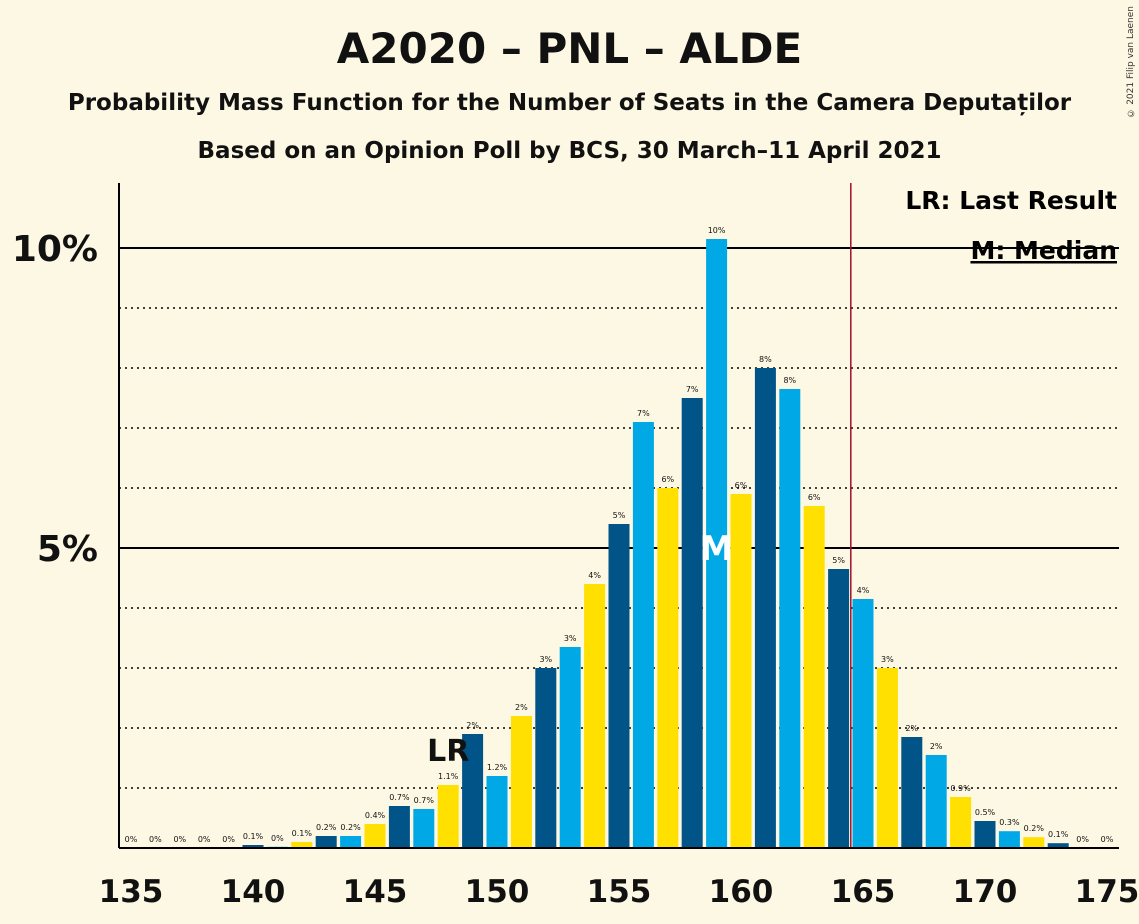 This screenshot has width=1139, height=924. I want to click on x-tick-label: 170, so click(985, 892).